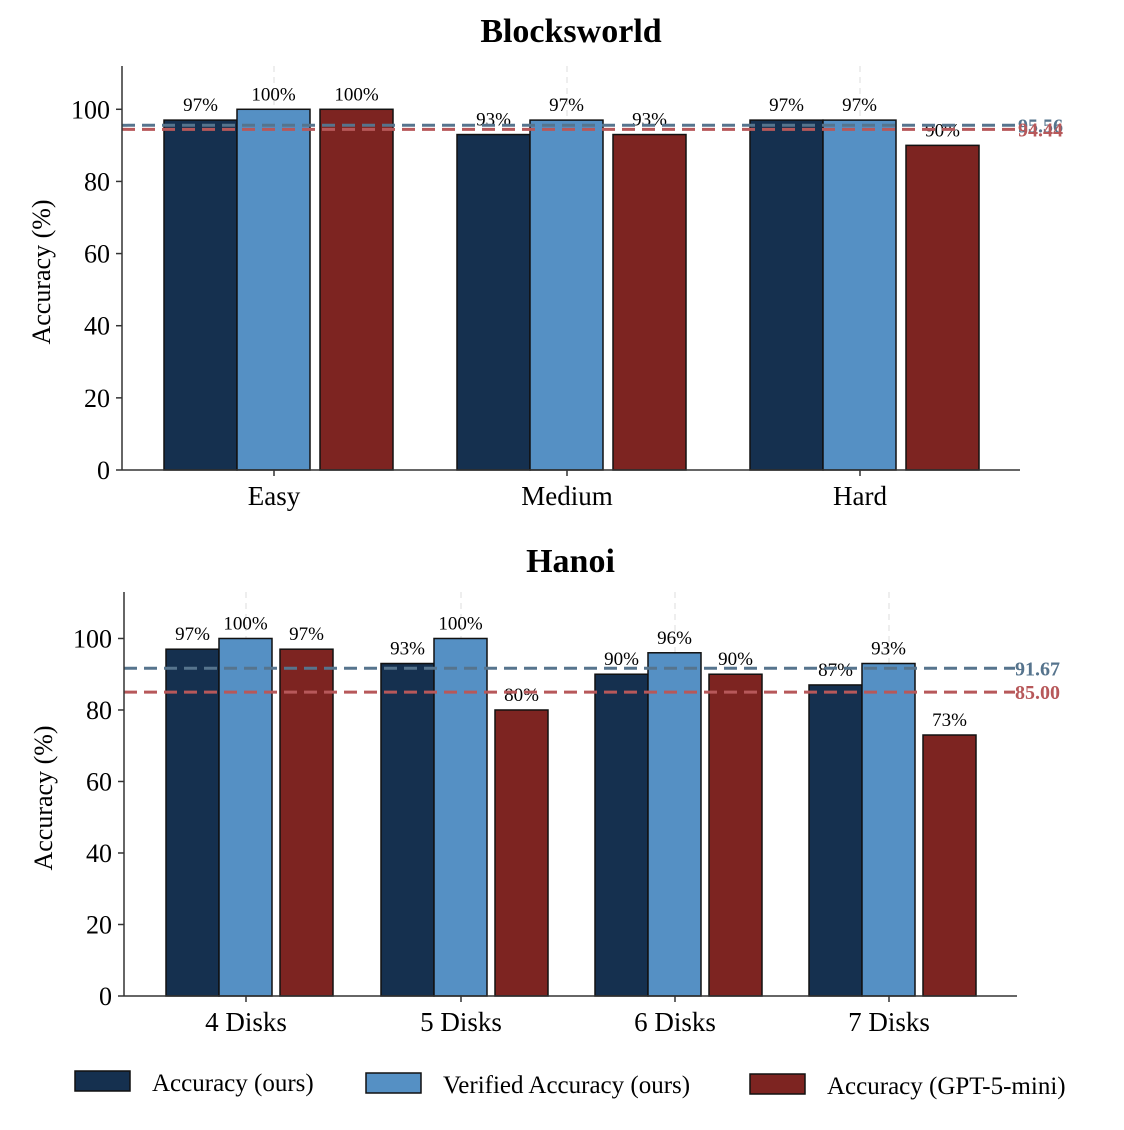 This screenshot has height=1130, width=1124. Describe the element at coordinates (835, 840) in the screenshot. I see `hanoi-bar-accuracy-ours-7-disks` at that location.